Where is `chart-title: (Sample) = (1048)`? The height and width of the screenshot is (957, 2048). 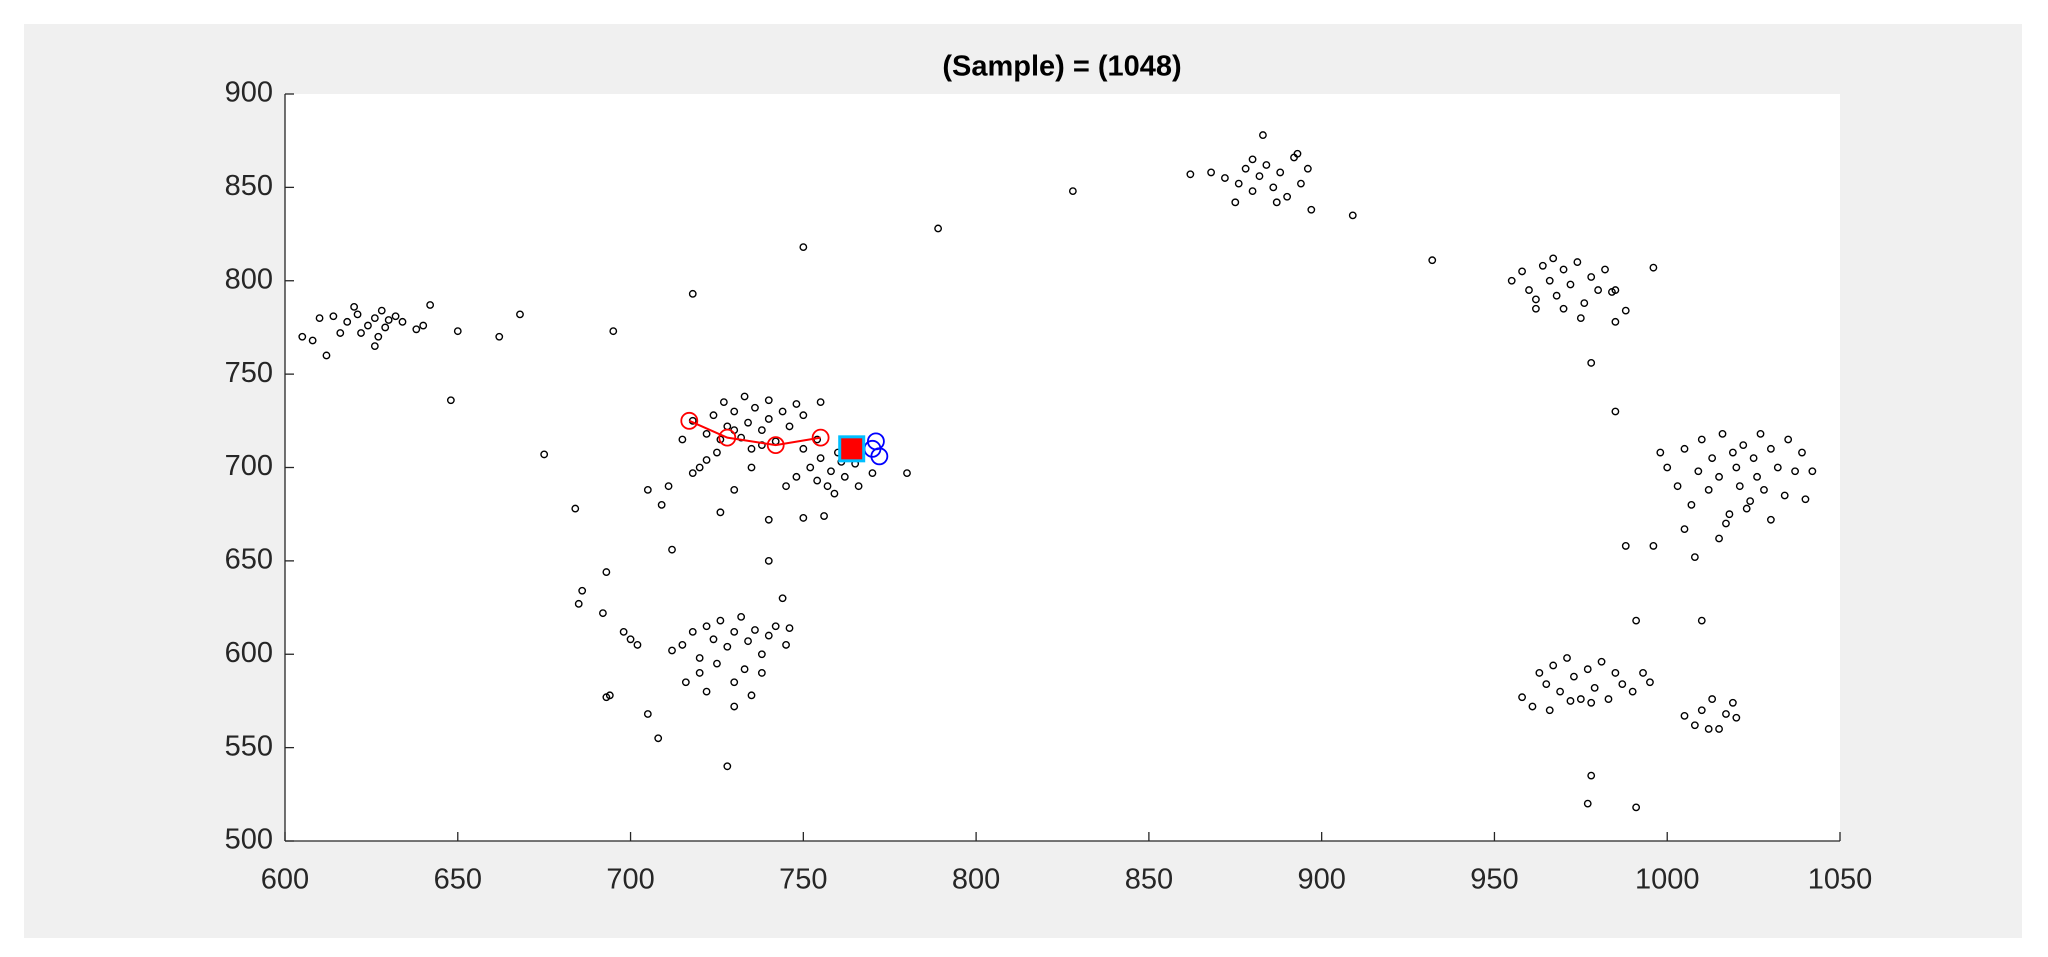 chart-title: (Sample) = (1048) is located at coordinates (1061, 67).